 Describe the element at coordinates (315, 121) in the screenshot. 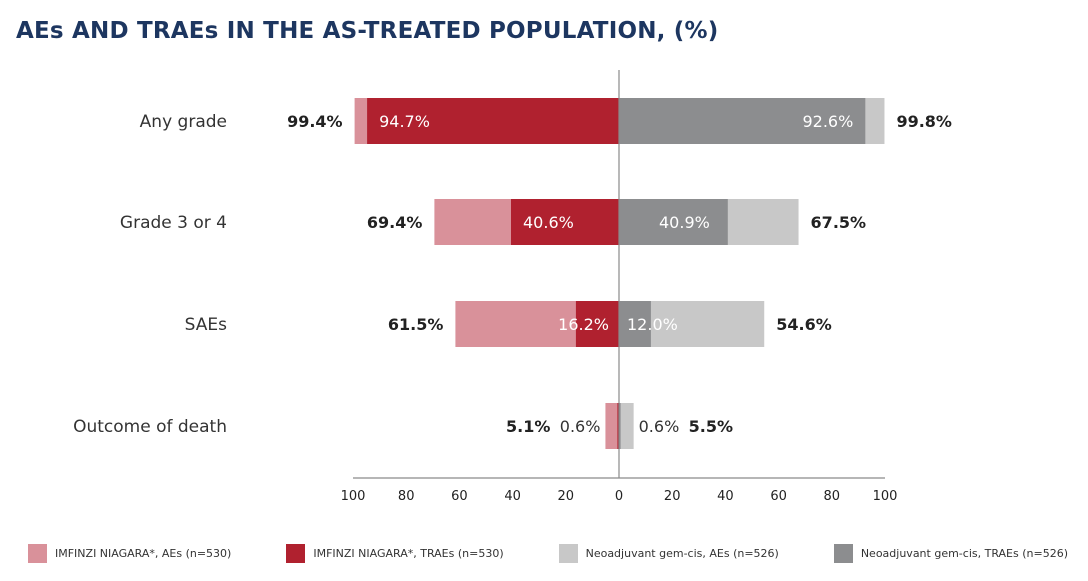

I see `data-label-imfinzi-aes: 99.4%` at that location.